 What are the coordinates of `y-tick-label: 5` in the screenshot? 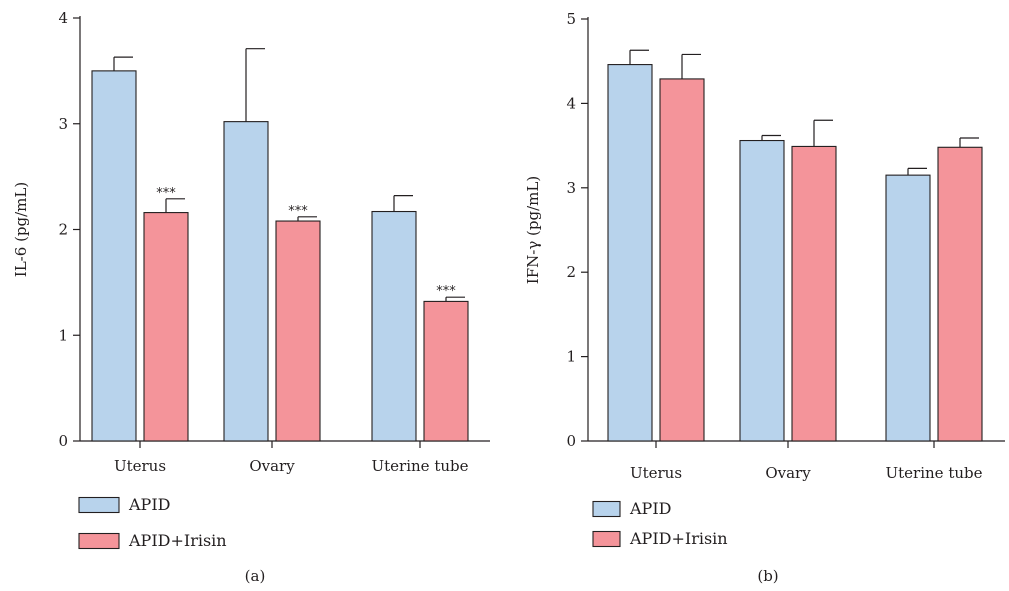 It's located at (571, 19).